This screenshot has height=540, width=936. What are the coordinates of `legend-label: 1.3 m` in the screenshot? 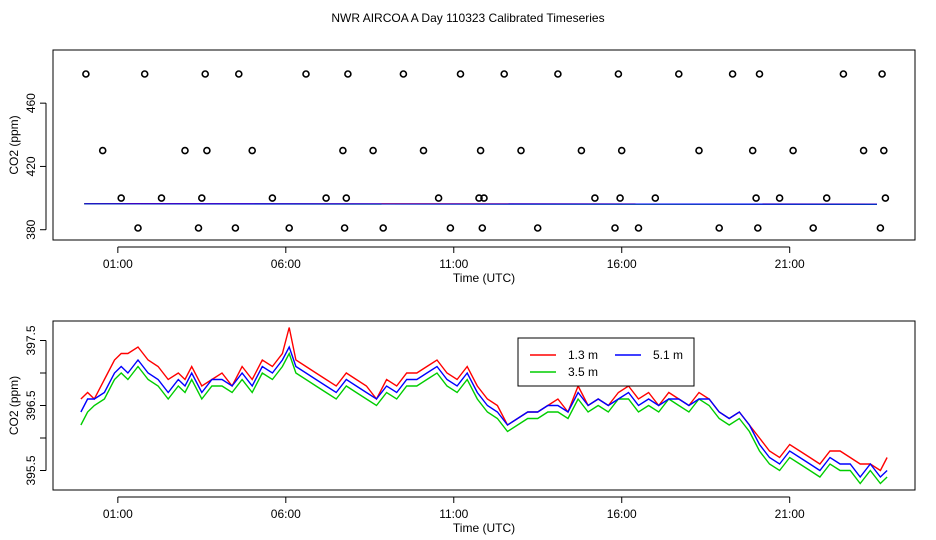 It's located at (583, 355).